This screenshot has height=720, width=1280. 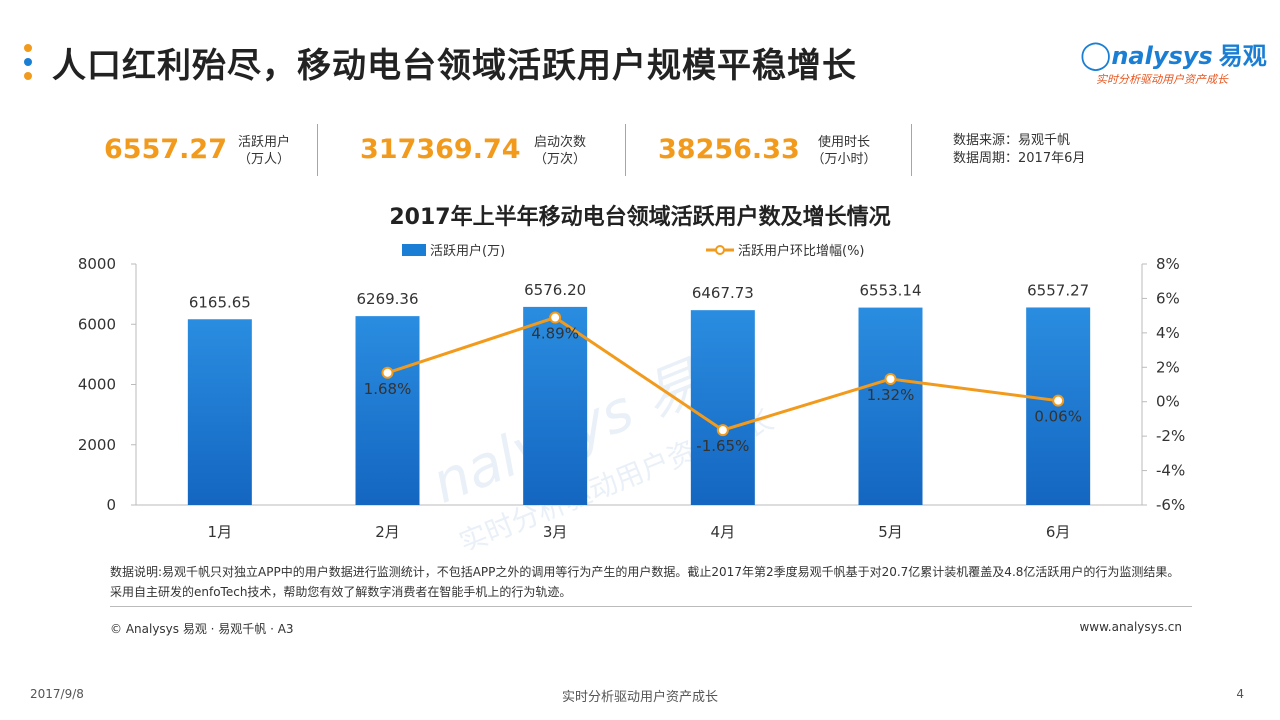 I want to click on logo-a-glyph: ◯, so click(x=1096, y=54).